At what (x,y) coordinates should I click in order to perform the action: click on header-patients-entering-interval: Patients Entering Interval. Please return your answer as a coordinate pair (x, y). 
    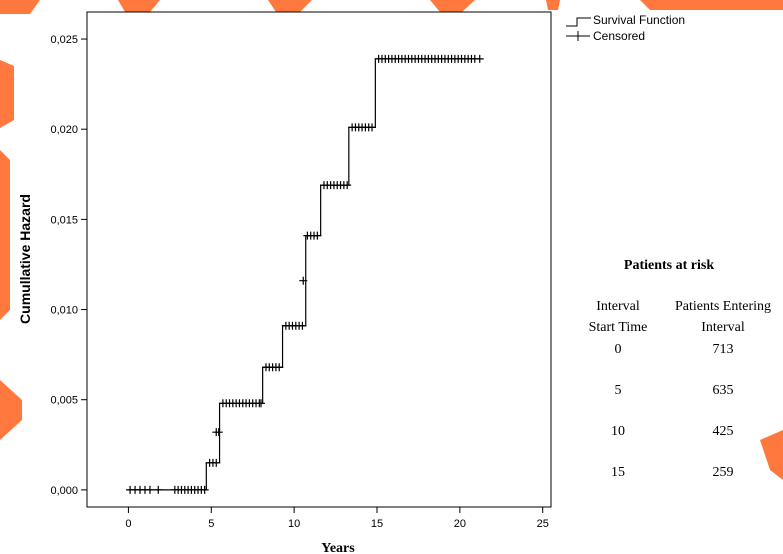
    Looking at the image, I should click on (723, 317).